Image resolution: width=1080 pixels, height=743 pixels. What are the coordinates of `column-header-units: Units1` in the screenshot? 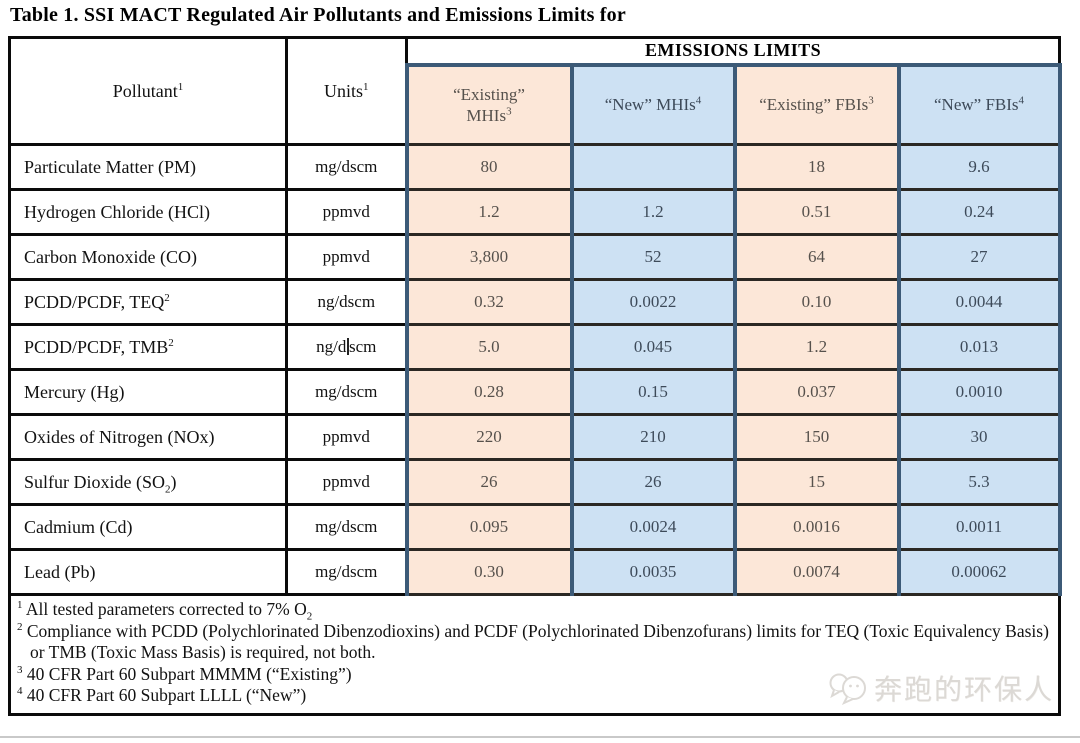 It's located at (346, 91).